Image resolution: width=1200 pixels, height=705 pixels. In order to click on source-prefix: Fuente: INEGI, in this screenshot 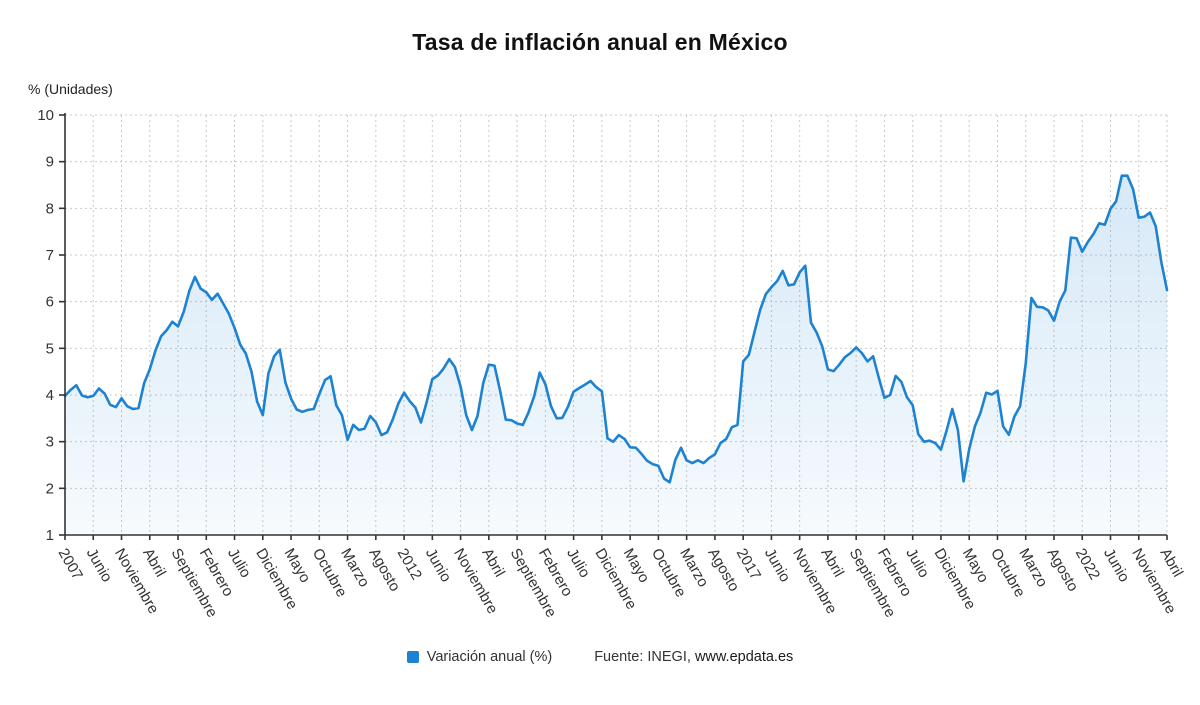, I will do `click(644, 657)`.